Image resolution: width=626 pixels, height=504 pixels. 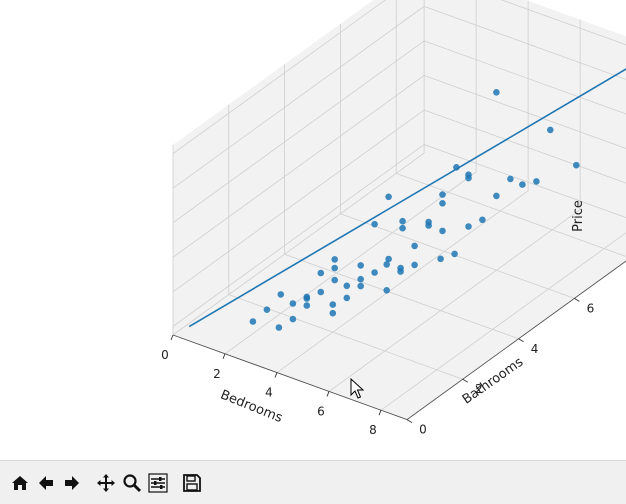 I want to click on y-tick-label: 0, so click(x=423, y=430).